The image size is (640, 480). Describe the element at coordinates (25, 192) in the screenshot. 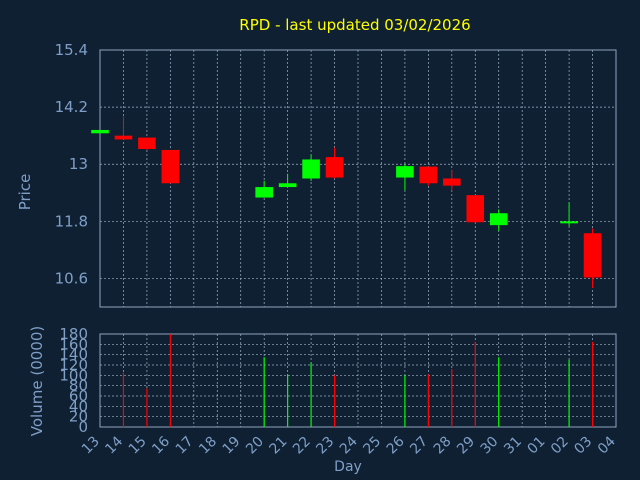

I see `price-axis-label: Price` at that location.